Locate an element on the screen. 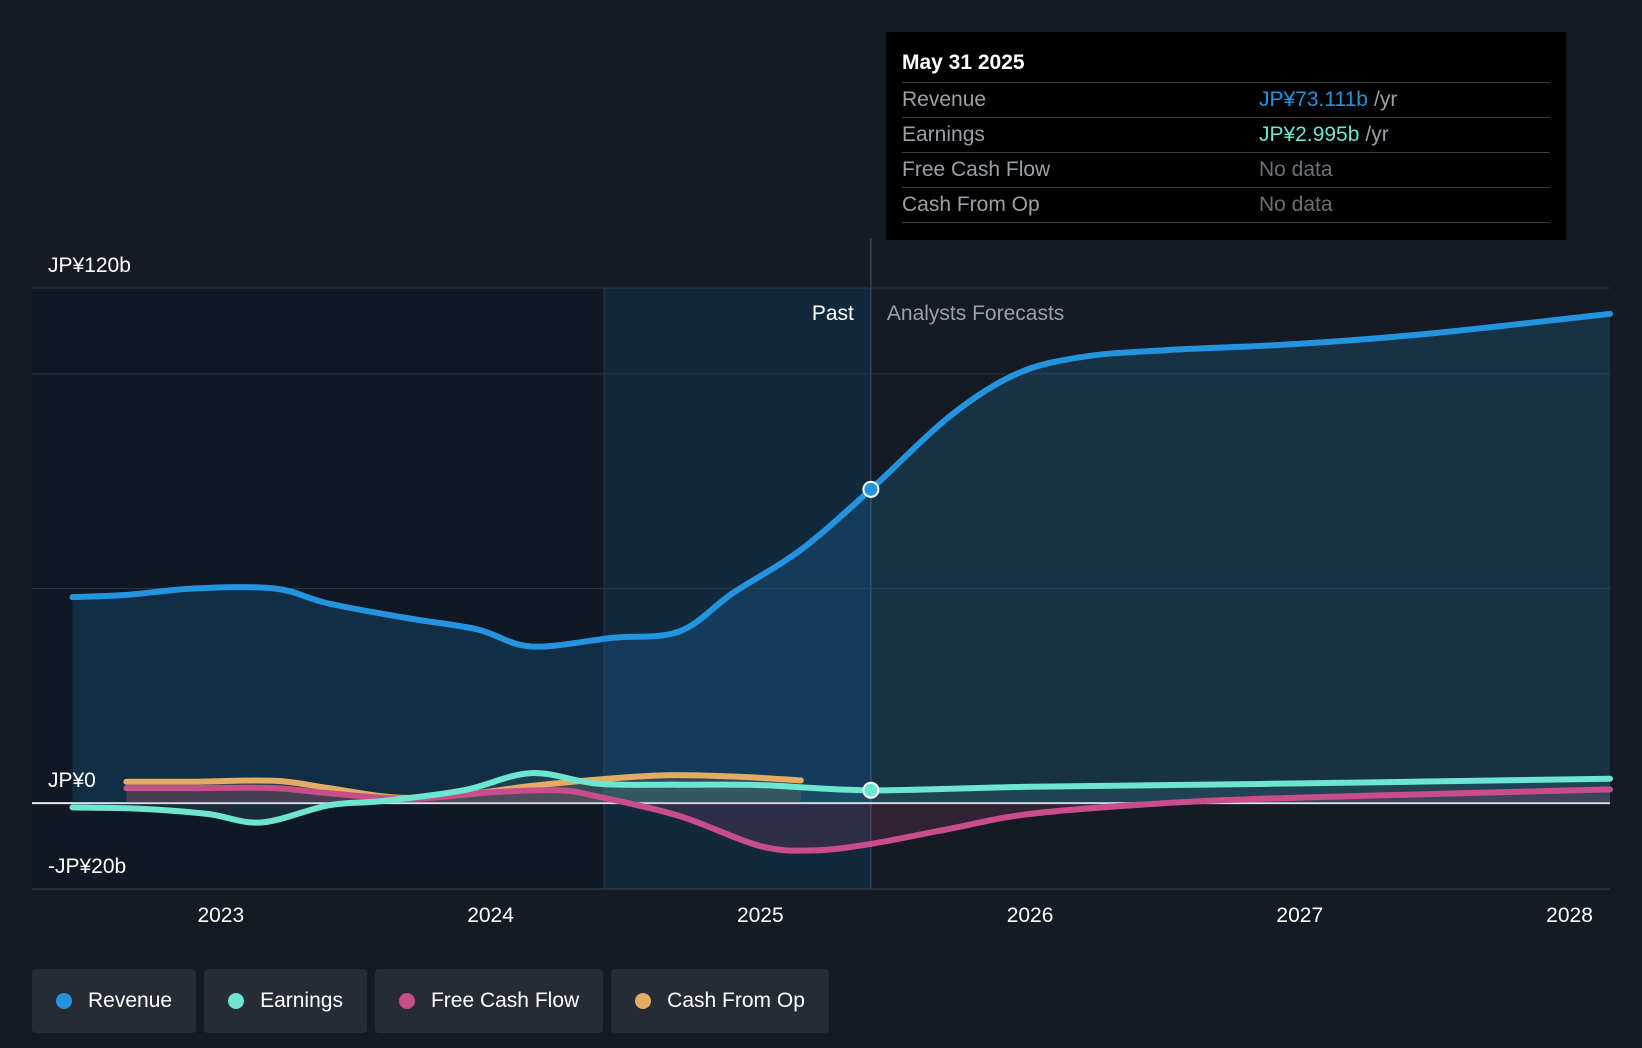 This screenshot has height=1048, width=1642. legend-item-earnings: Earnings is located at coordinates (285, 1001).